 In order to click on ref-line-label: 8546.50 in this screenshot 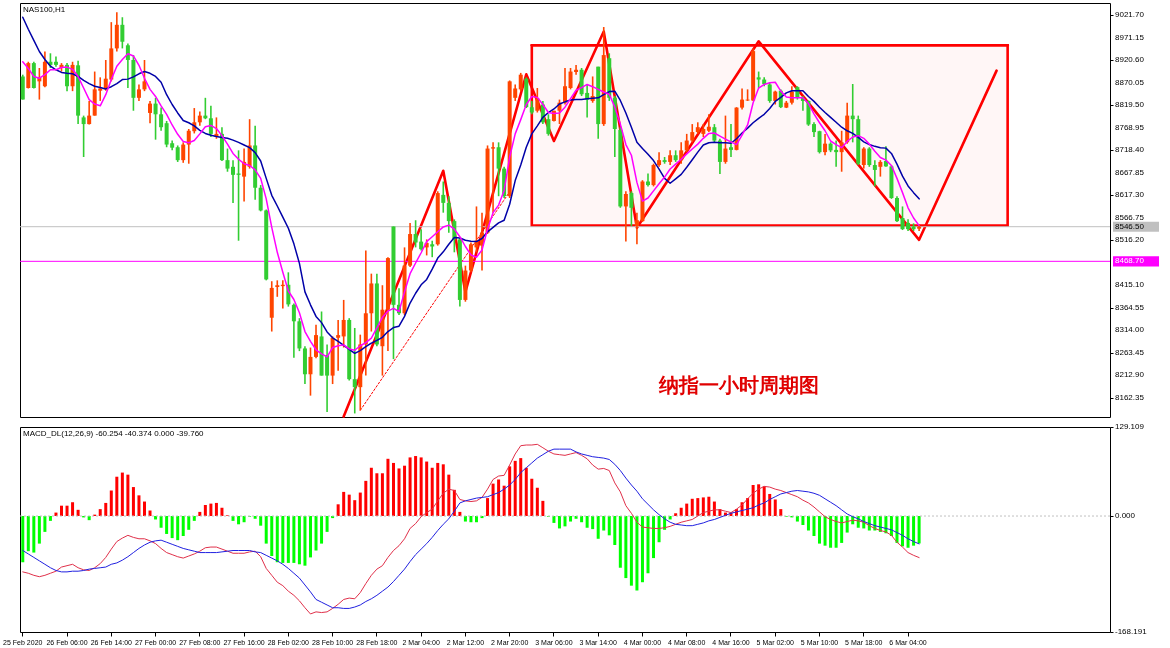, I will do `click(1130, 226)`.